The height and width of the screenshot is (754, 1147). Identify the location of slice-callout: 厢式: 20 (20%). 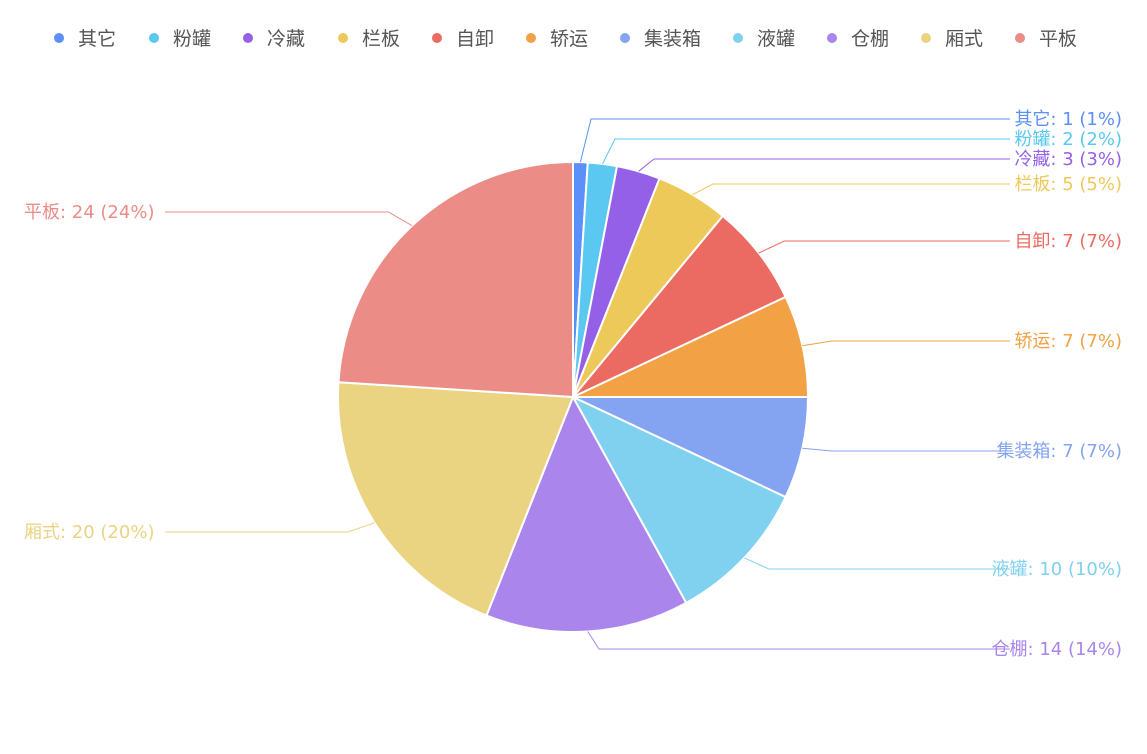
(199, 532).